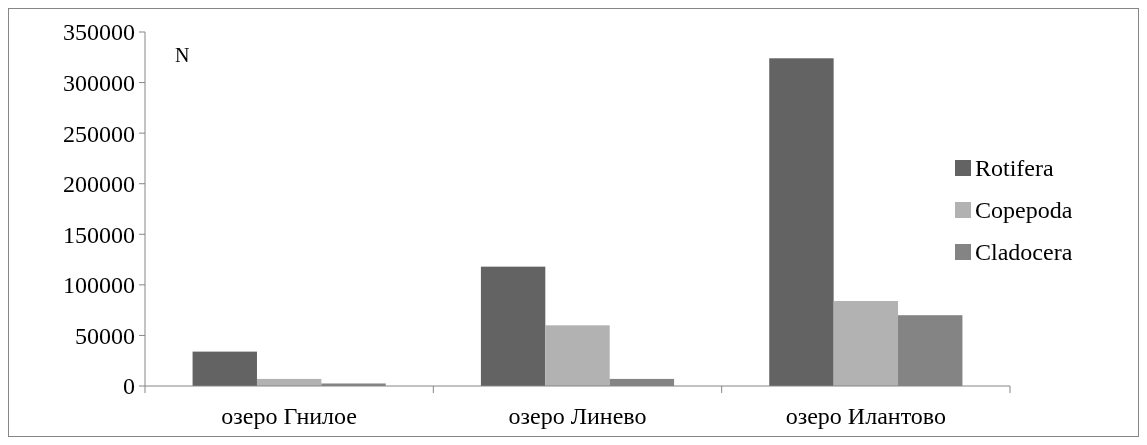  Describe the element at coordinates (99, 285) in the screenshot. I see `y-tick-label: 100000` at that location.